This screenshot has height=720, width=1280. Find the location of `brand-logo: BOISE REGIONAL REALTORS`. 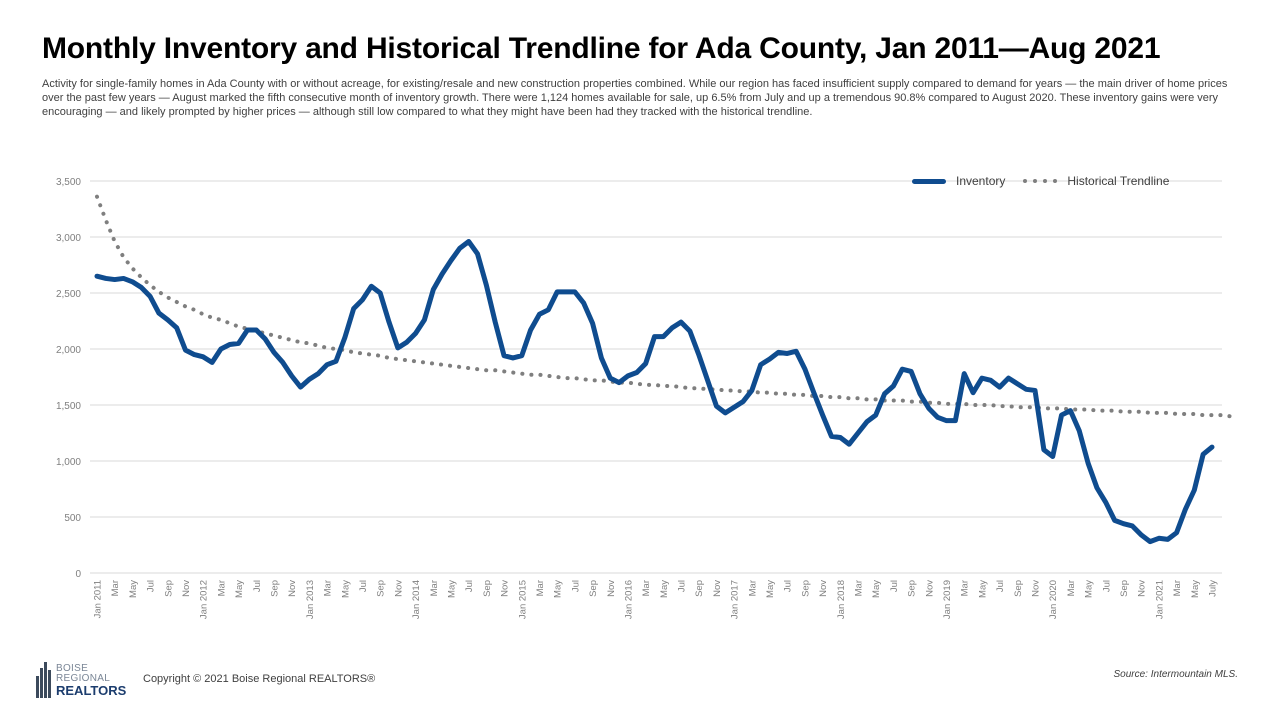

brand-logo: BOISE REGIONAL REALTORS is located at coordinates (84, 679).